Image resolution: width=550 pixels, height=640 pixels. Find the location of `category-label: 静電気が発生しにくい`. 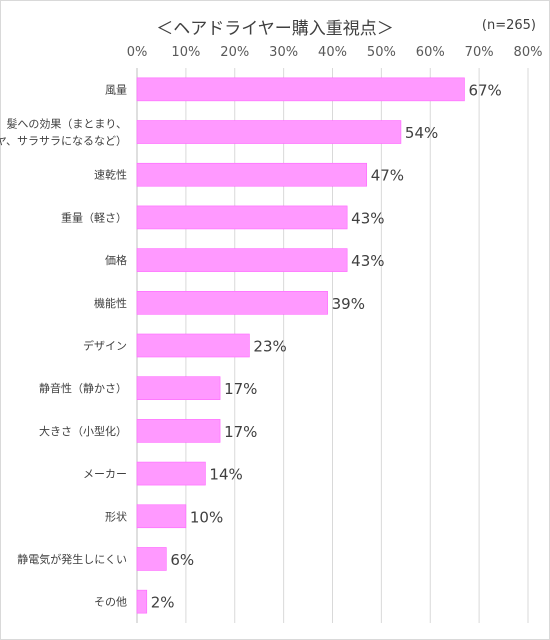

category-label: 静電気が発生しにくい is located at coordinates (72, 559).